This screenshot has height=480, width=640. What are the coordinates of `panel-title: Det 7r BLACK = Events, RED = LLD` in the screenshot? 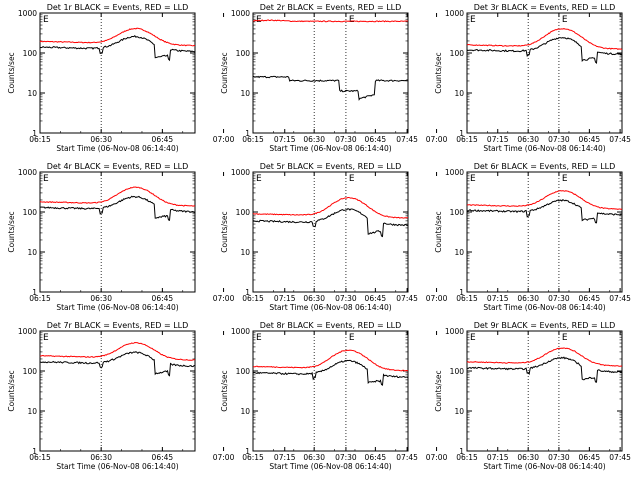 It's located at (118, 325).